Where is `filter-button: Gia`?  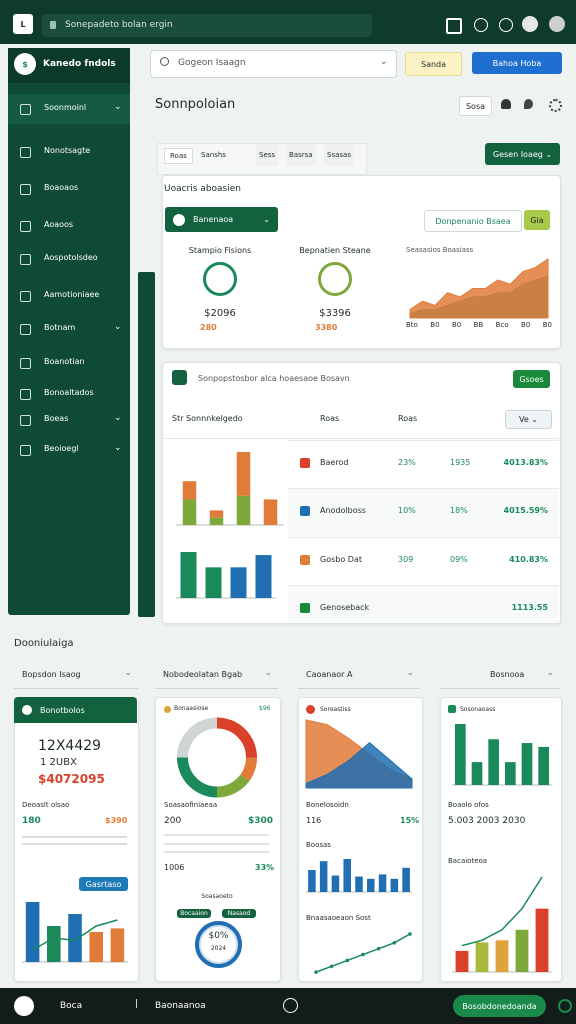 filter-button: Gia is located at coordinates (537, 220).